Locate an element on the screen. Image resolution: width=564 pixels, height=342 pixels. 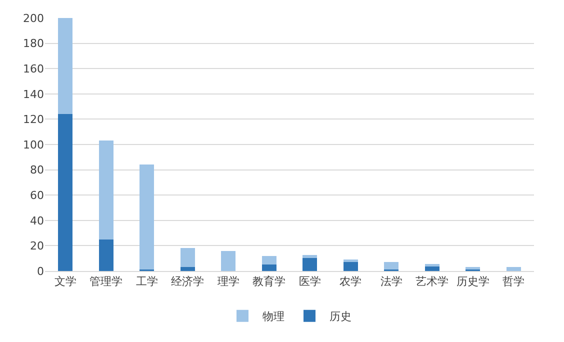
legend-label: 历史 is located at coordinates (341, 317).